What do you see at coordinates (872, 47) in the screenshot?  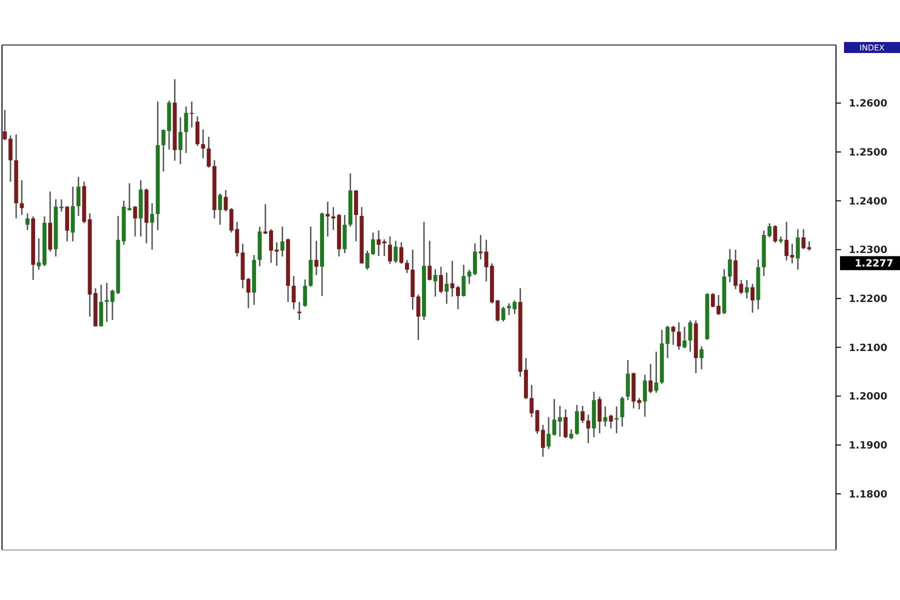 I see `text: INDEX` at bounding box center [872, 47].